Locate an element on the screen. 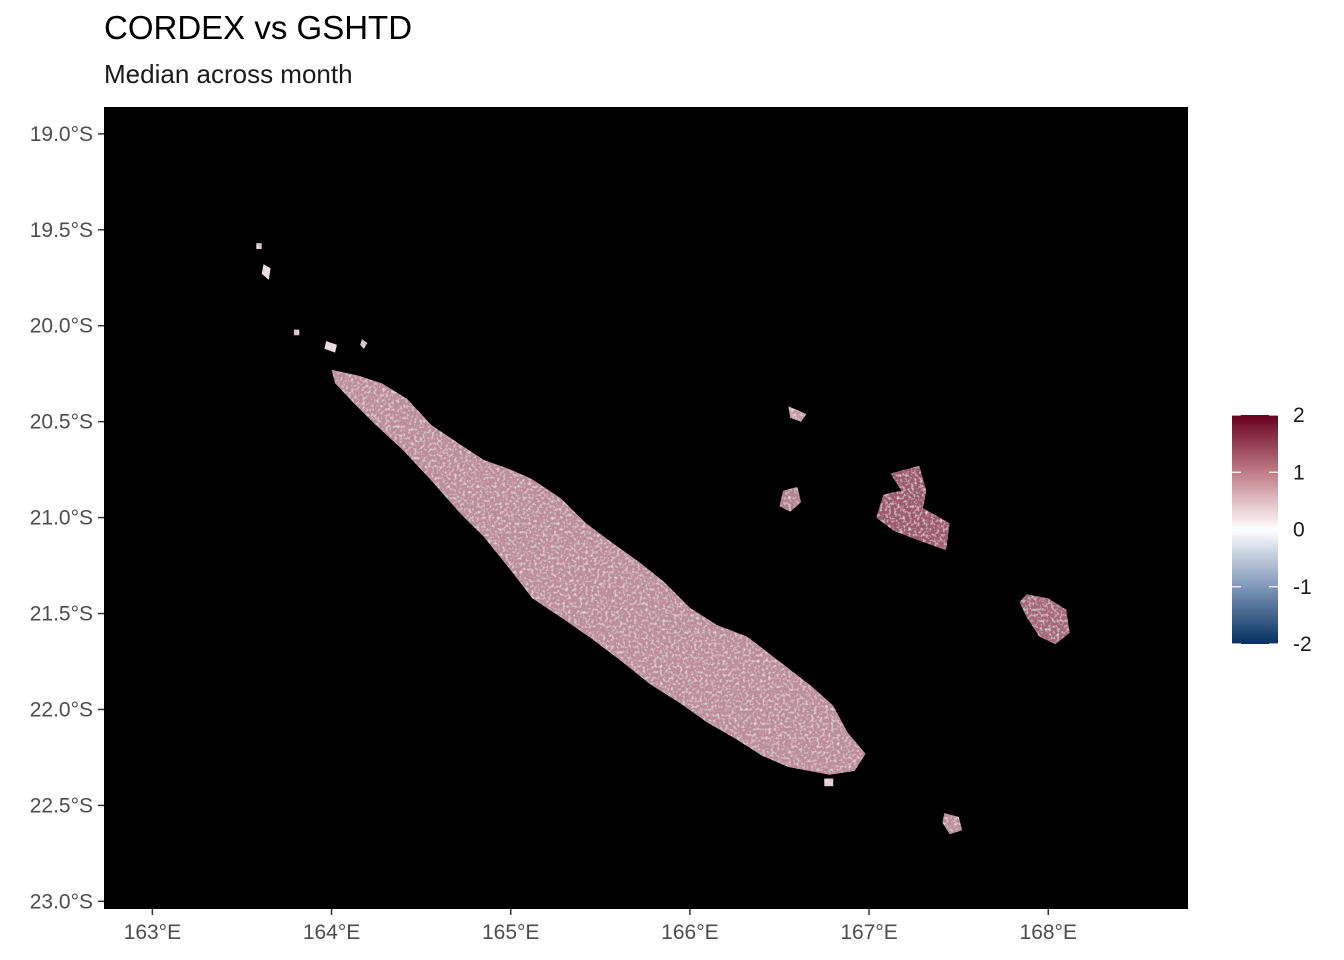 This screenshot has height=960, width=1344. x-tick-label: 168°E is located at coordinates (1048, 932).